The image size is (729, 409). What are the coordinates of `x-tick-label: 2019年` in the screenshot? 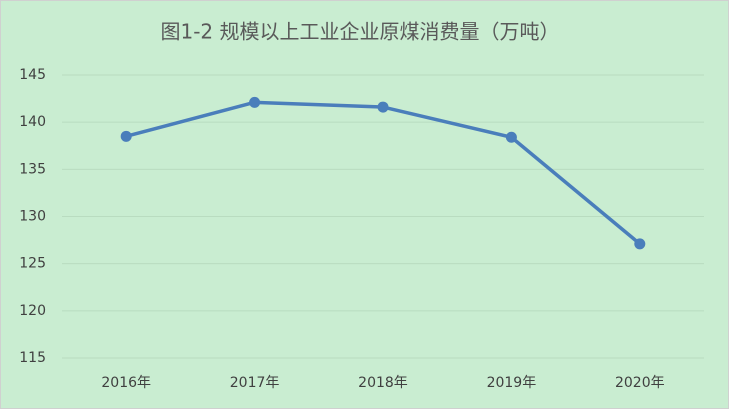 It's located at (512, 383).